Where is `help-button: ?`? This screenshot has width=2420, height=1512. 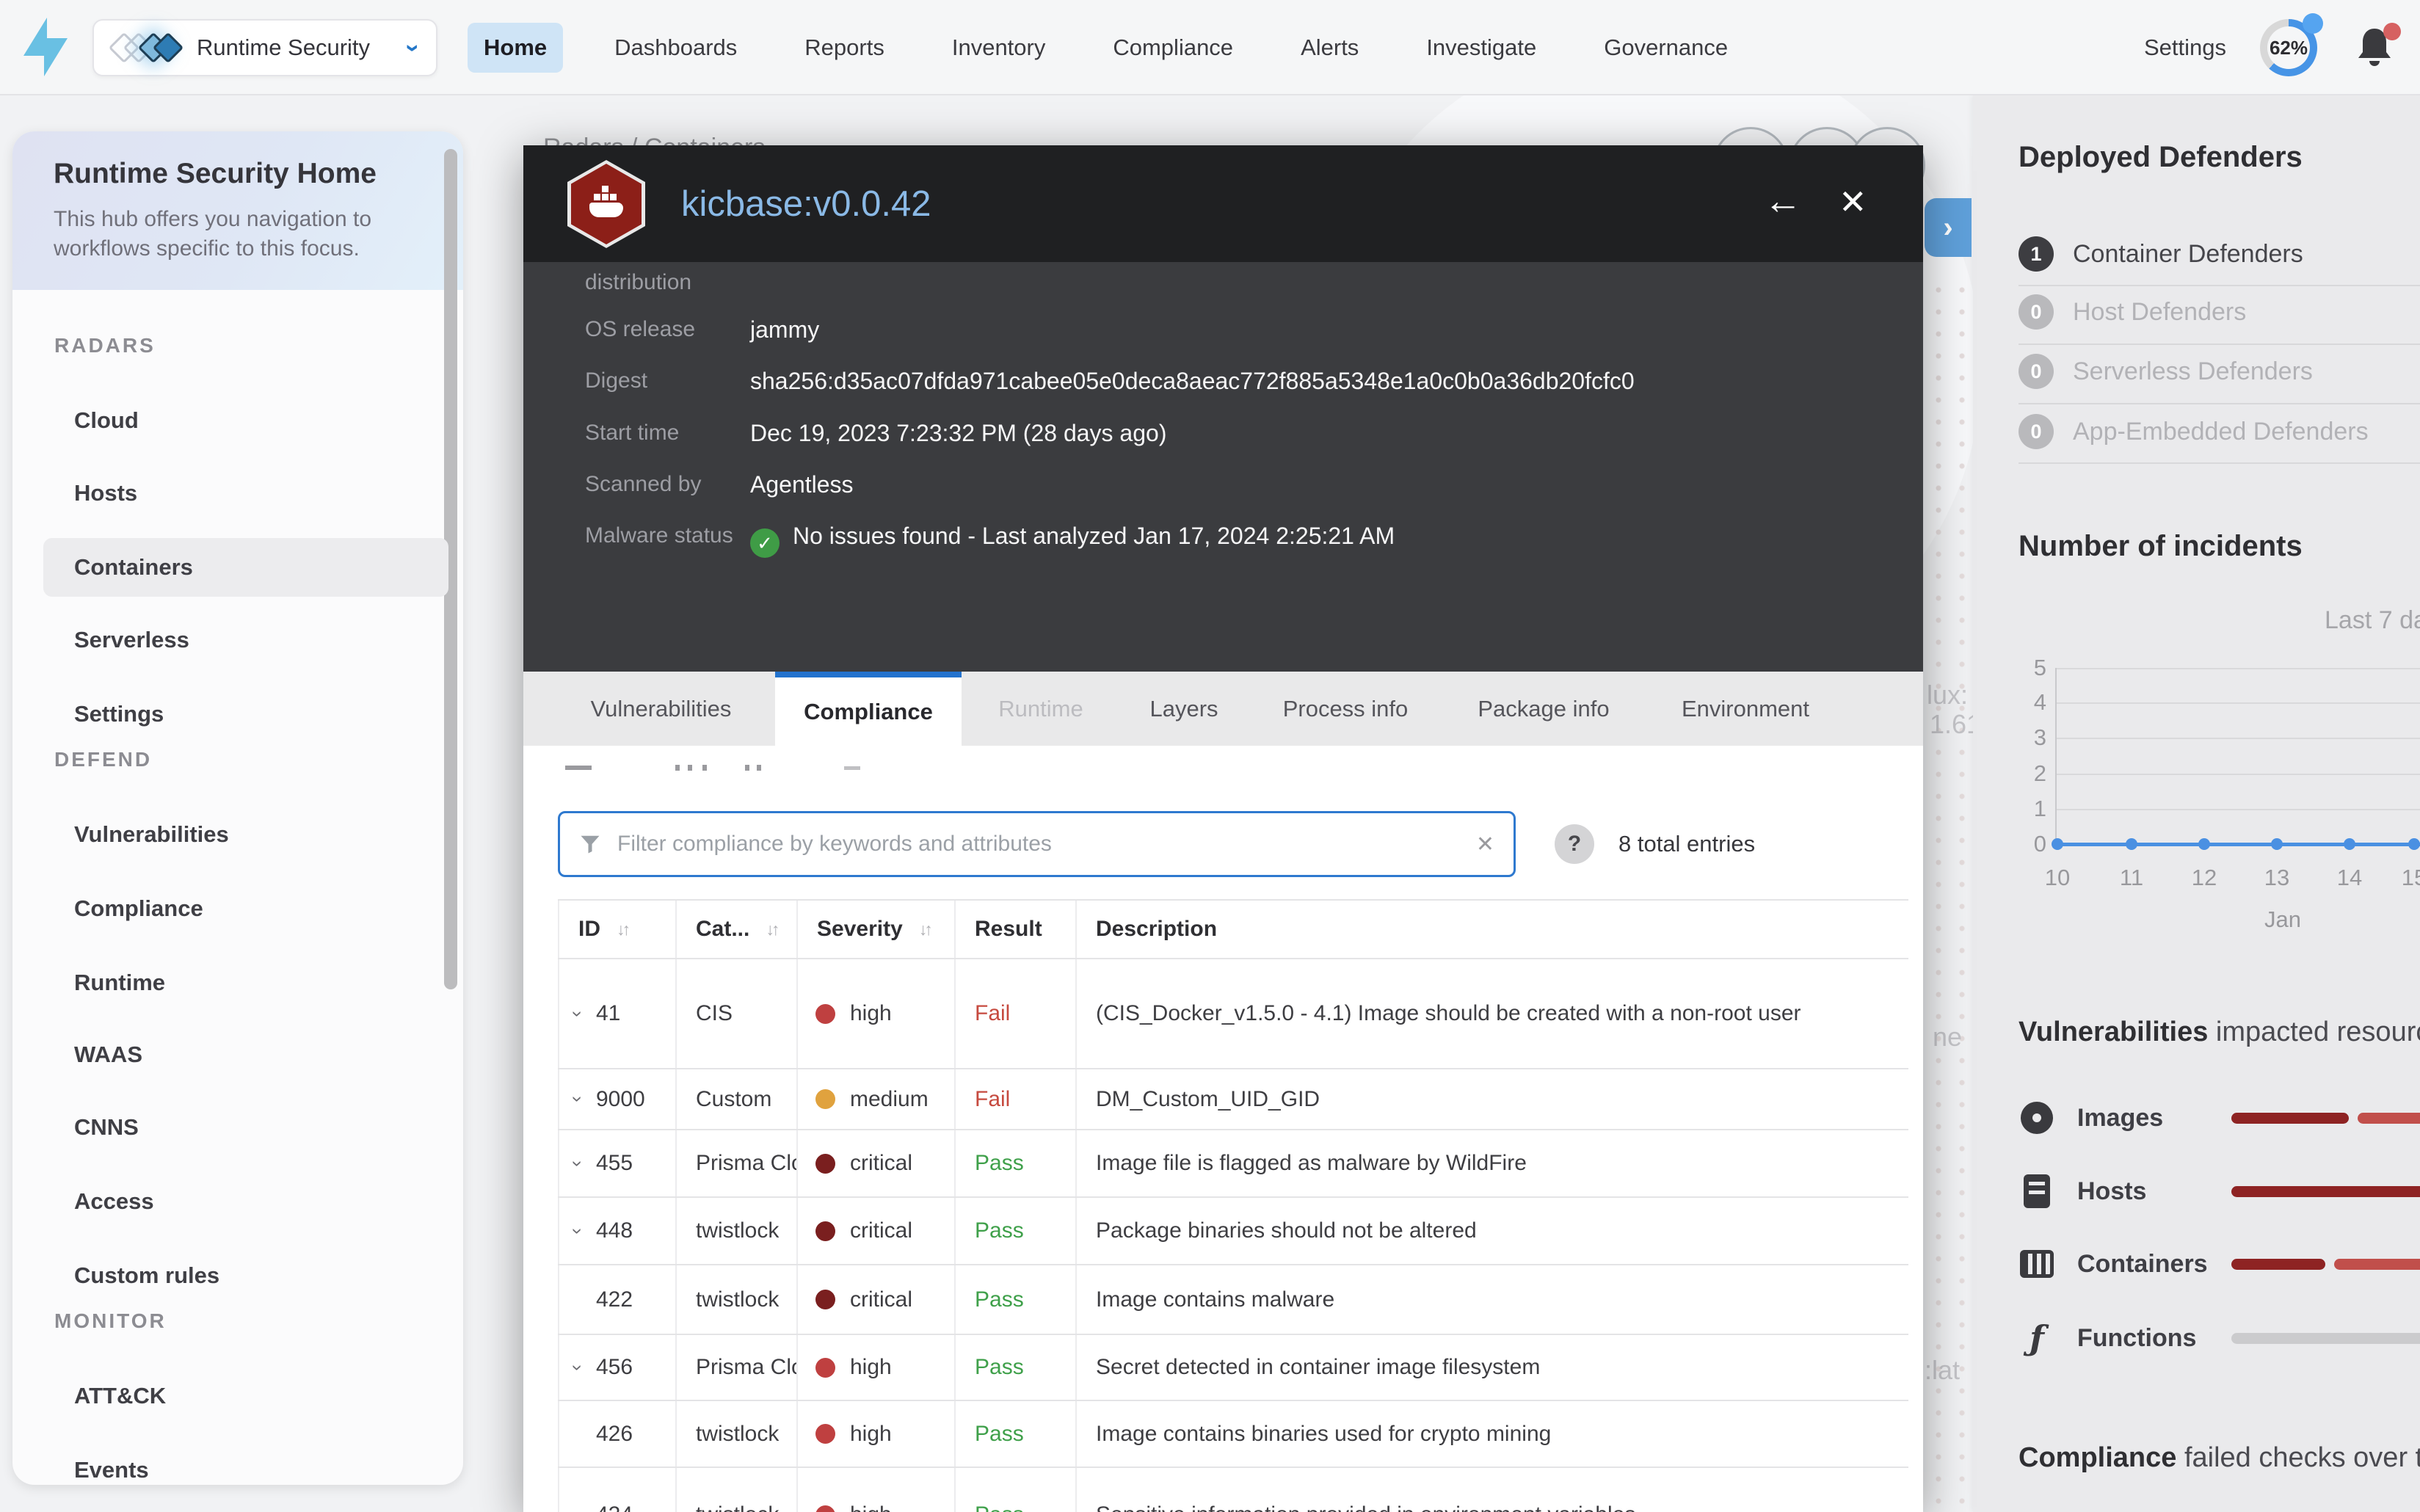
help-button: ? is located at coordinates (1574, 844).